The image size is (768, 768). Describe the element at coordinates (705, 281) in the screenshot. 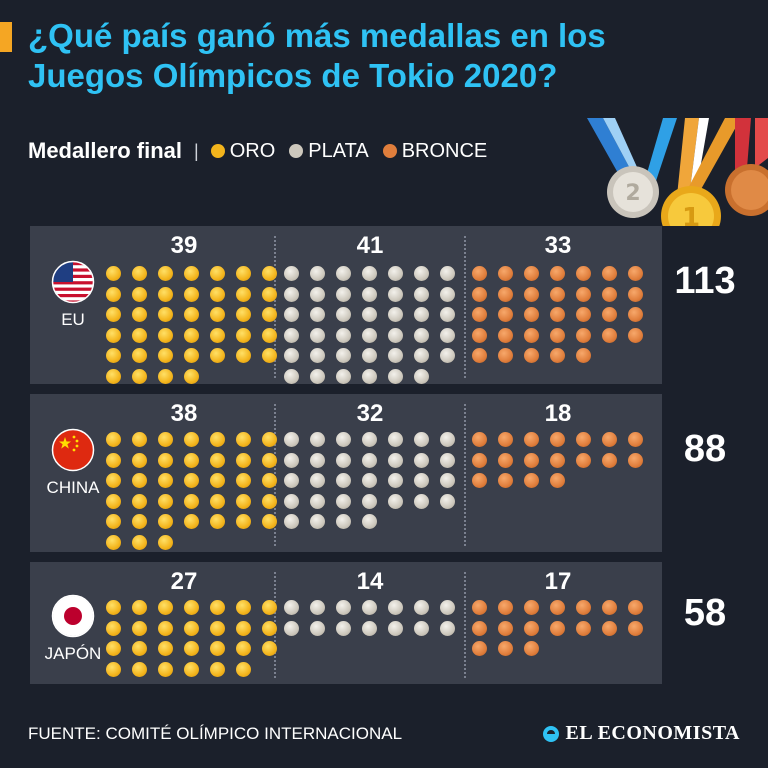

I see `total-count: 113` at that location.